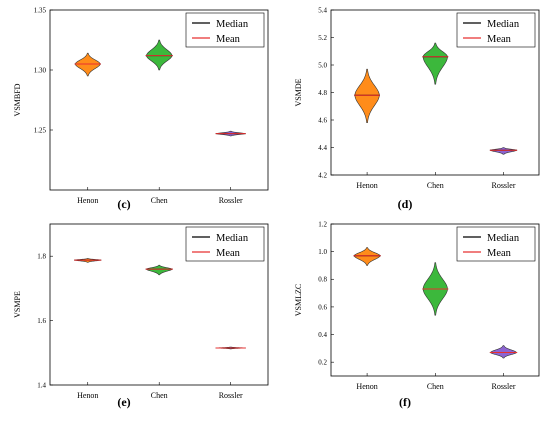 Image resolution: width=550 pixels, height=429 pixels. What do you see at coordinates (322, 148) in the screenshot?
I see `y-tick-label: 4.4` at bounding box center [322, 148].